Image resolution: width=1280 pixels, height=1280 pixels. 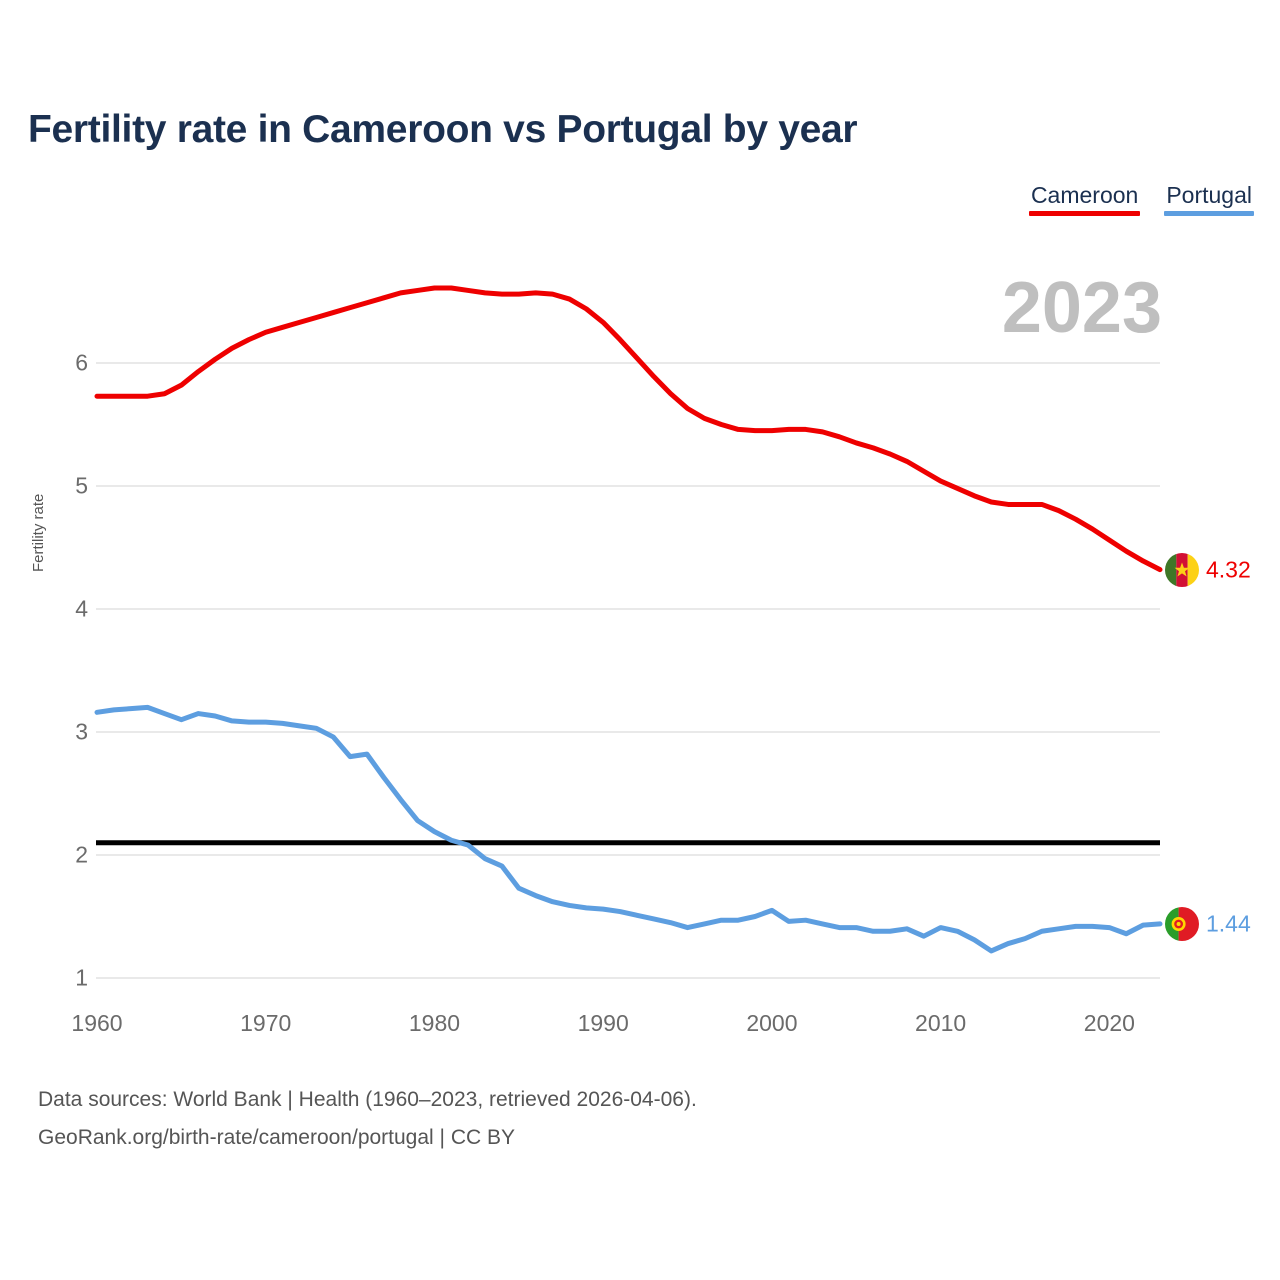 I want to click on y-tick-2: 2, so click(x=81, y=854).